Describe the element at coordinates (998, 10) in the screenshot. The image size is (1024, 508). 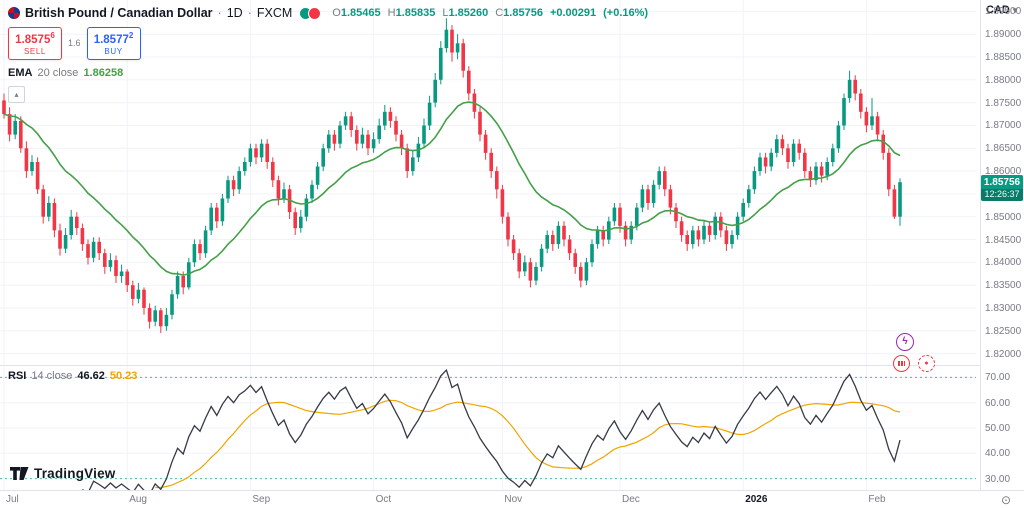
I see `currency-label: CAD` at that location.